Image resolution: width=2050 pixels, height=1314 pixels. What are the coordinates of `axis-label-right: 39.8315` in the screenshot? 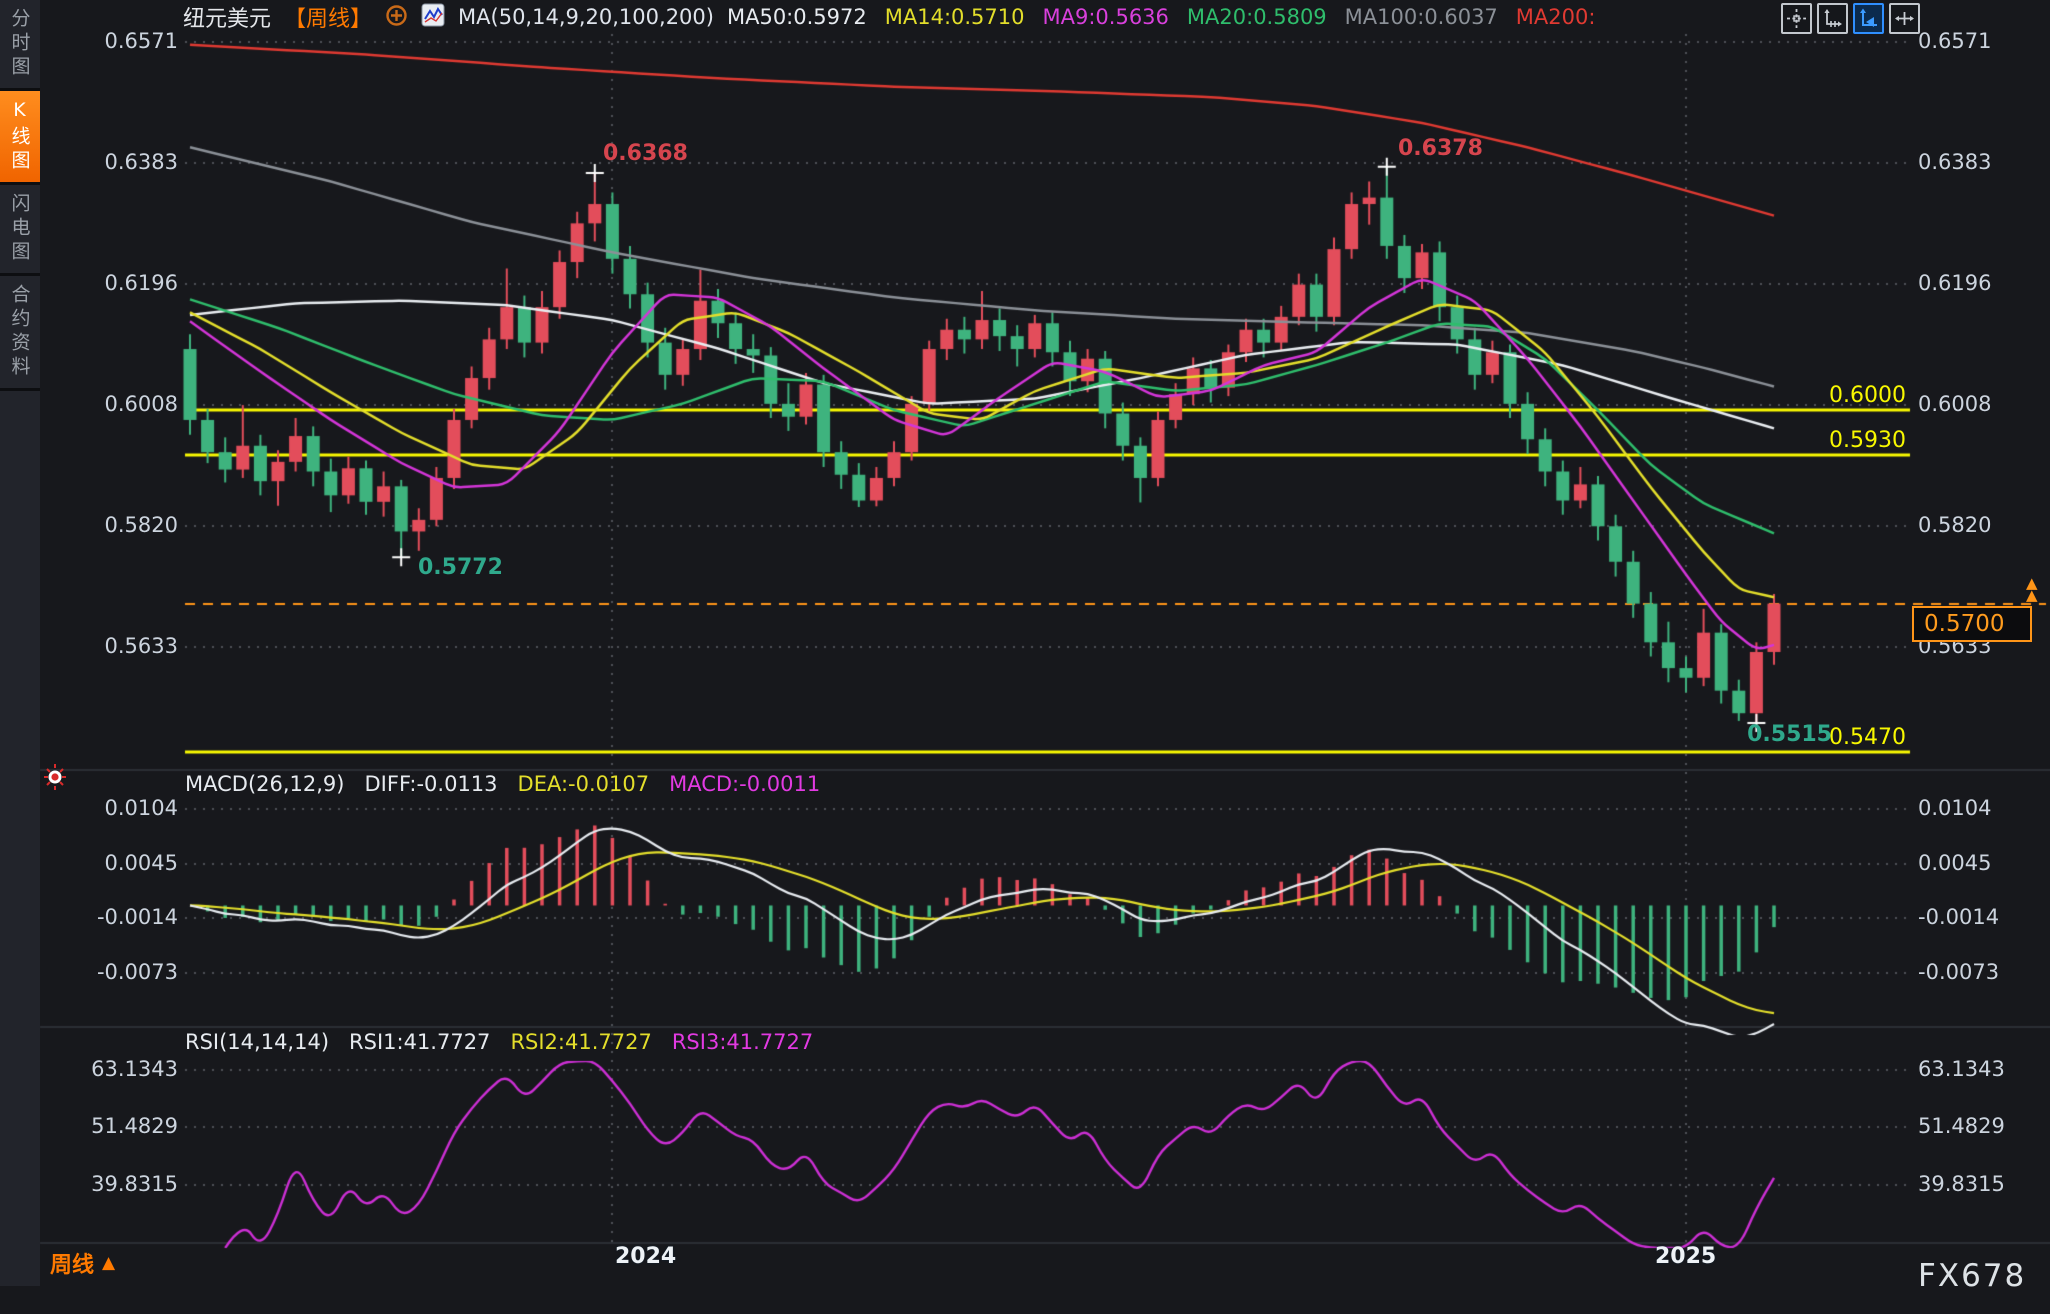 It's located at (1961, 1184).